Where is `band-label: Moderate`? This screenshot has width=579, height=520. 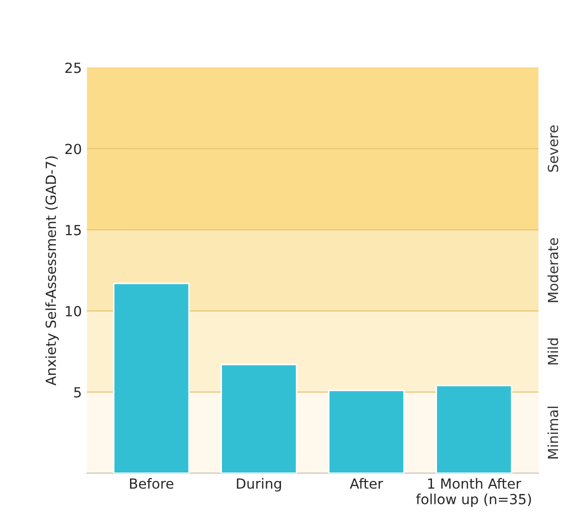
band-label: Moderate is located at coordinates (553, 270).